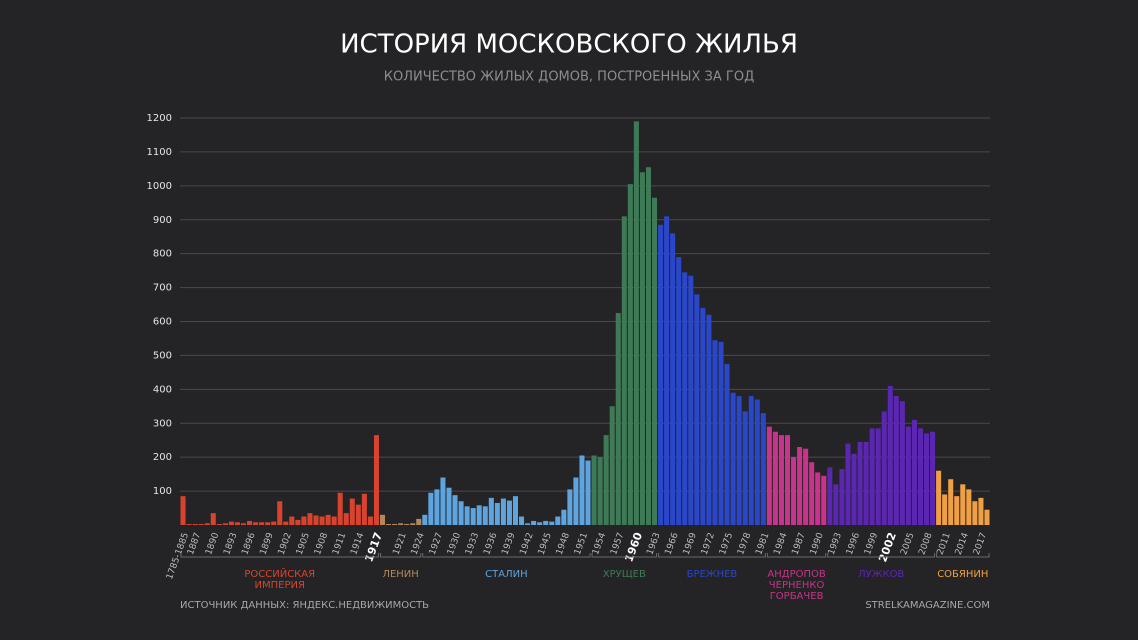 The height and width of the screenshot is (640, 1138). Describe the element at coordinates (162, 389) in the screenshot. I see `y-tick-label: 400` at that location.